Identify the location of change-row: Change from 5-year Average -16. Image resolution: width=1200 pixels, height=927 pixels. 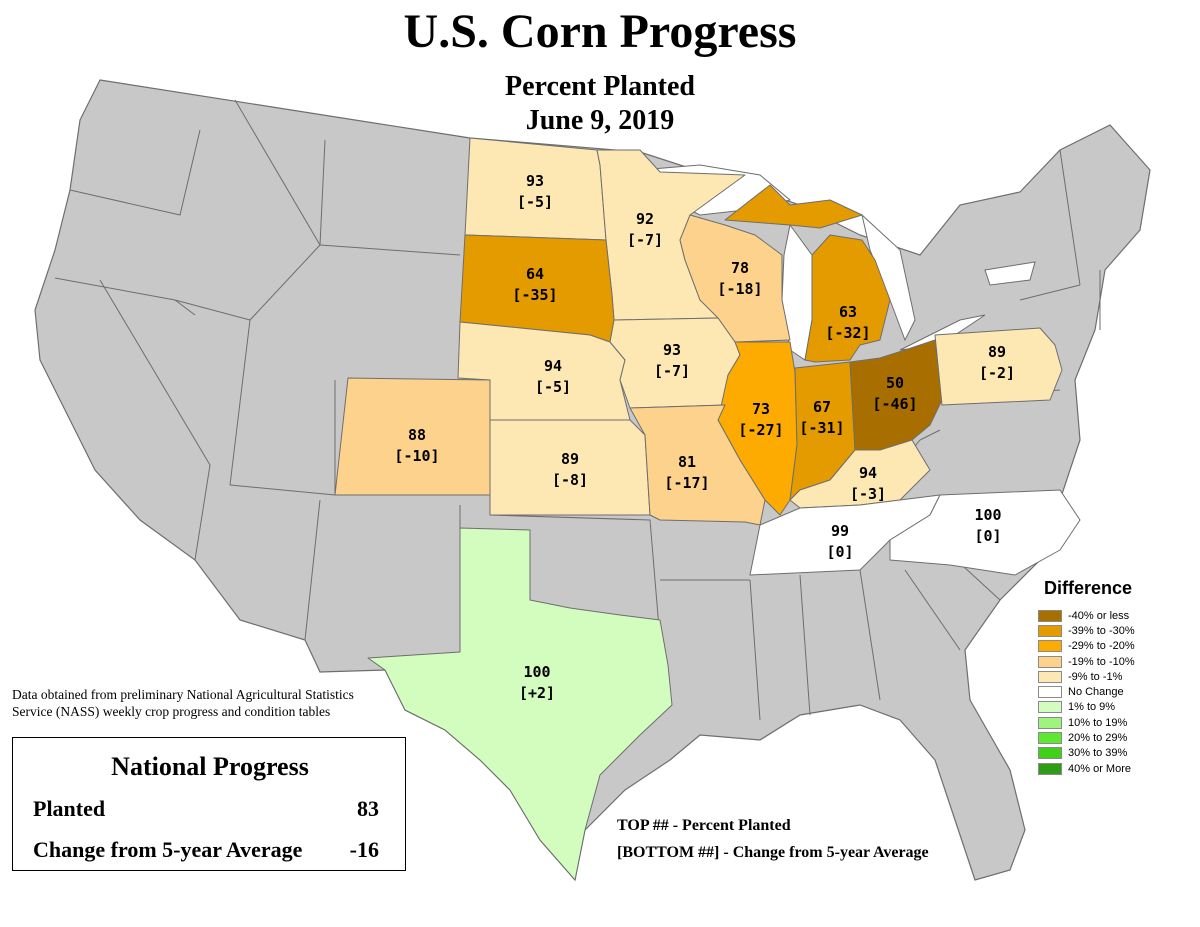
(206, 850).